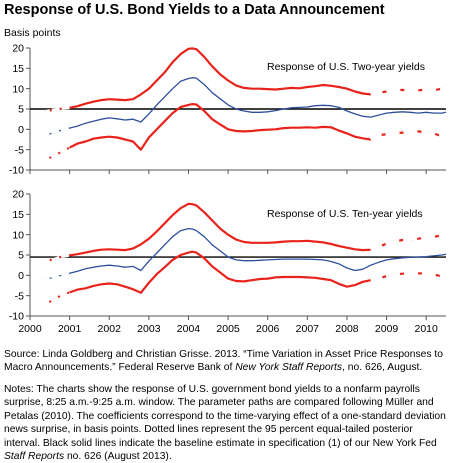 This screenshot has width=450, height=463. I want to click on panel-title-two-year: Response of U.S. Two-year yields, so click(346, 67).